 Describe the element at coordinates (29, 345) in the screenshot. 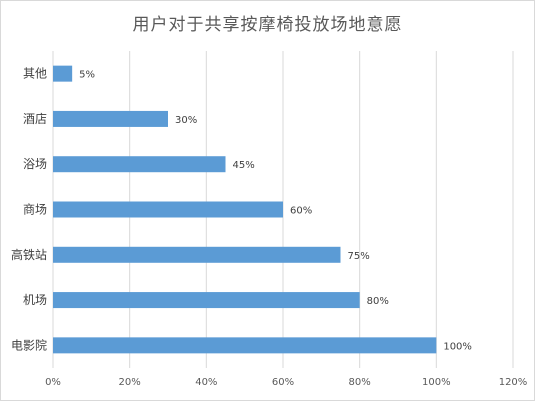

I see `category-label: 电影院` at that location.